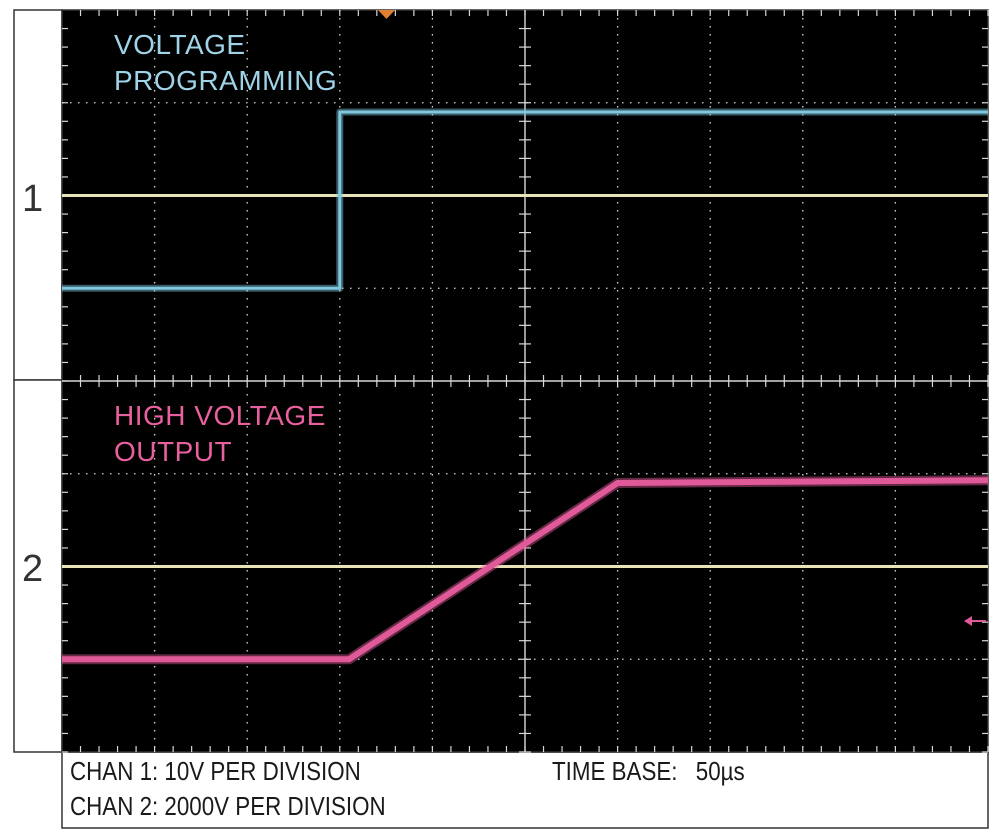 Image resolution: width=1000 pixels, height=838 pixels. What do you see at coordinates (225, 63) in the screenshot?
I see `channel-1-title: VOLTAGE PROGRAMMING` at bounding box center [225, 63].